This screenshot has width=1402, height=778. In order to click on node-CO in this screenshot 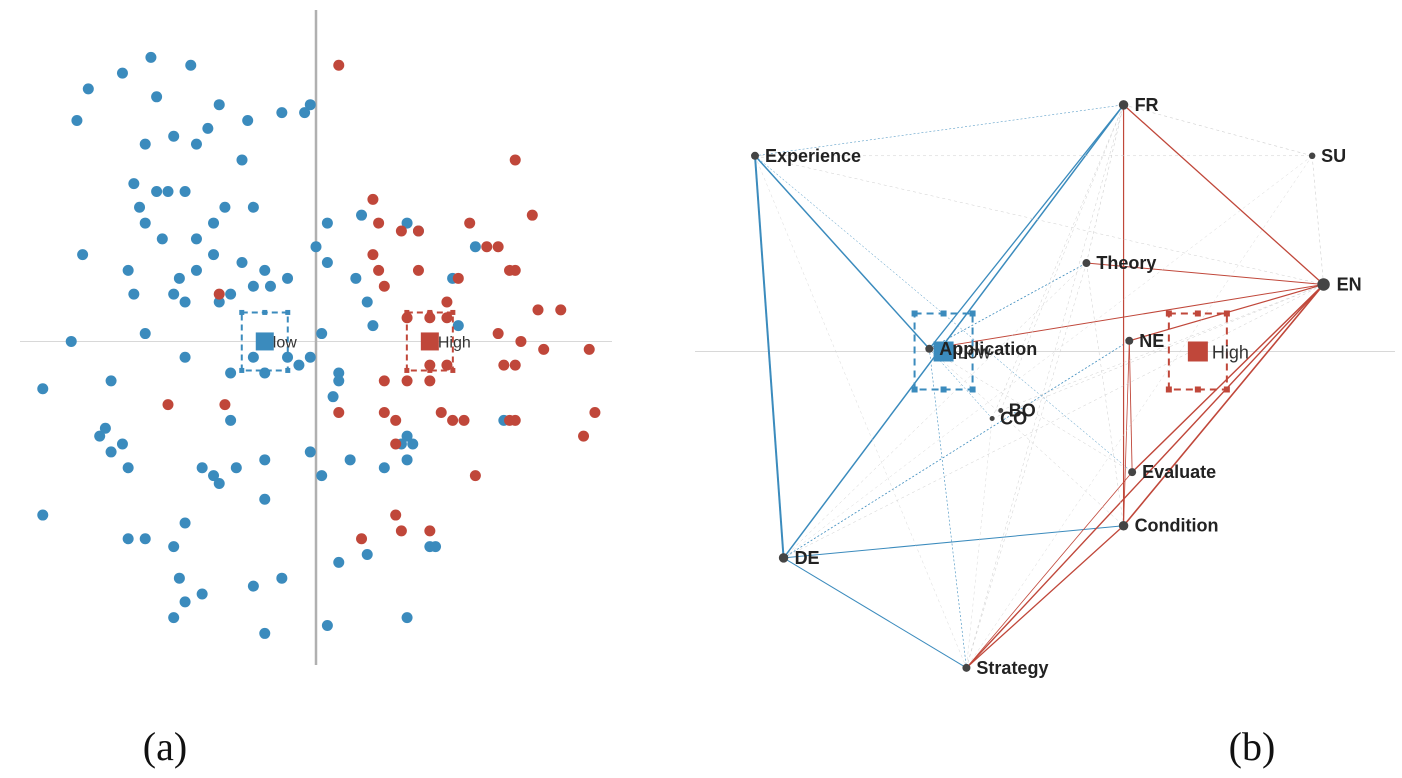, I will do `click(992, 419)`.